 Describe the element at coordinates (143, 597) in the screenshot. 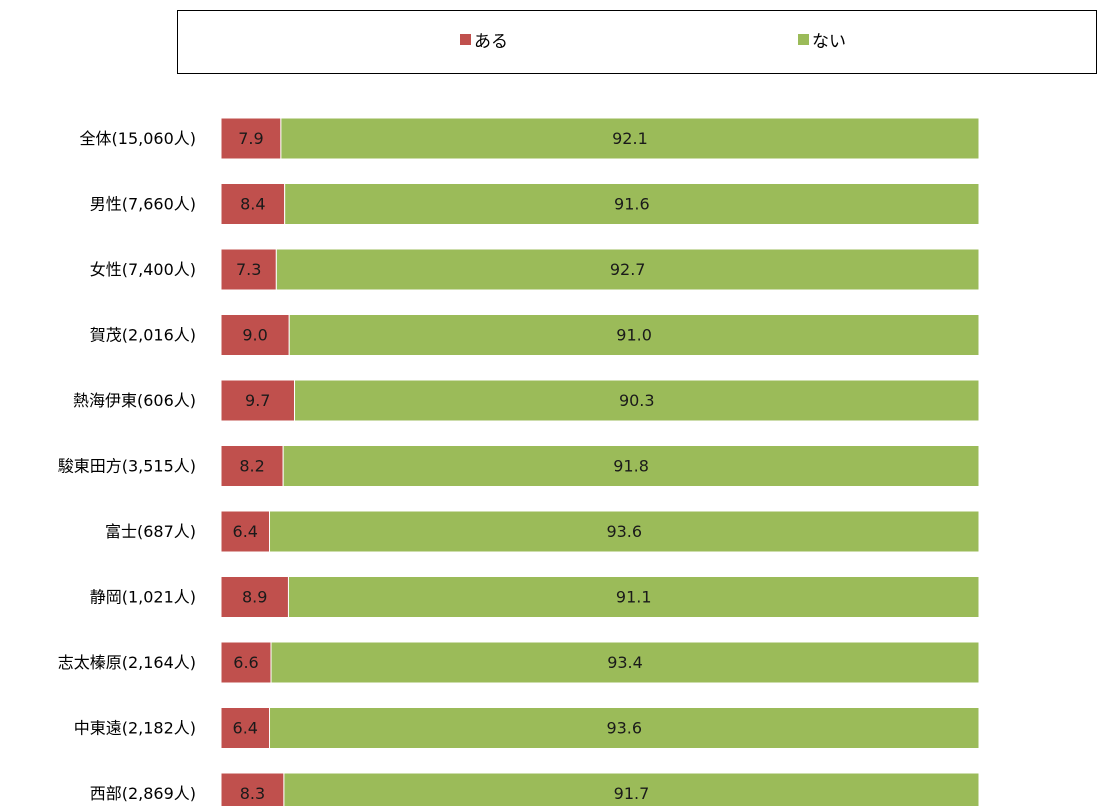

I see `category-label: 静岡(1,021人)` at that location.